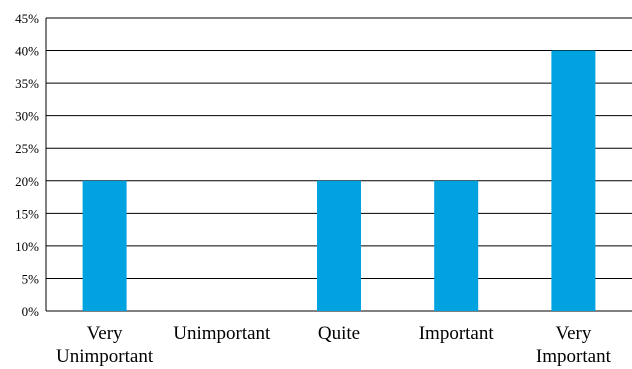 The width and height of the screenshot is (632, 369). I want to click on y-tick-label: 45%, so click(27, 18).